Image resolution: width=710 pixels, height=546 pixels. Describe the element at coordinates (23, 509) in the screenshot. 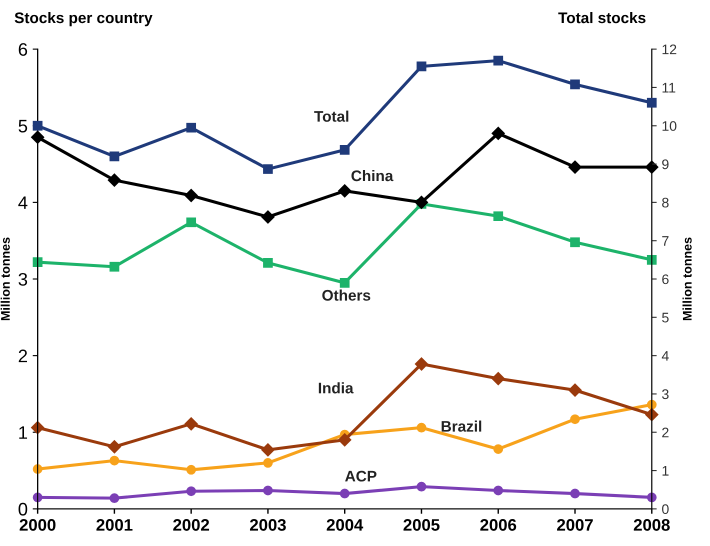

I see `y-tick-label: 0` at that location.